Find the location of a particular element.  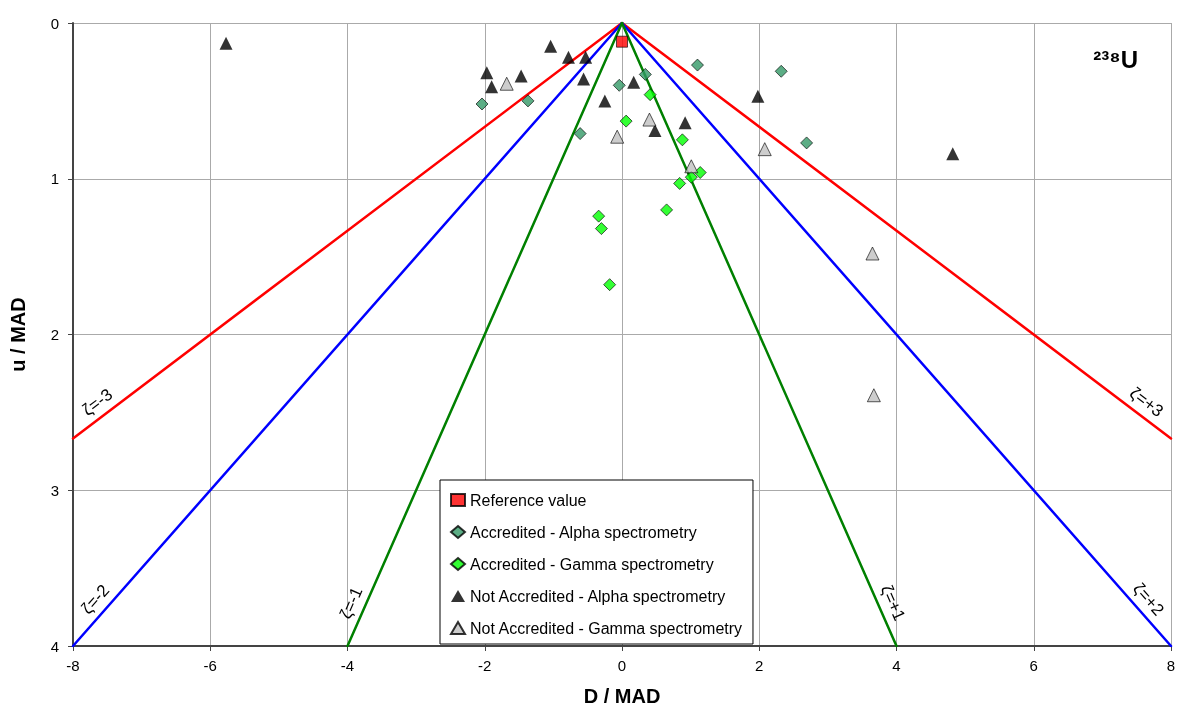

legend-label: Not Accredited - Gamma spectrometry is located at coordinates (606, 628).